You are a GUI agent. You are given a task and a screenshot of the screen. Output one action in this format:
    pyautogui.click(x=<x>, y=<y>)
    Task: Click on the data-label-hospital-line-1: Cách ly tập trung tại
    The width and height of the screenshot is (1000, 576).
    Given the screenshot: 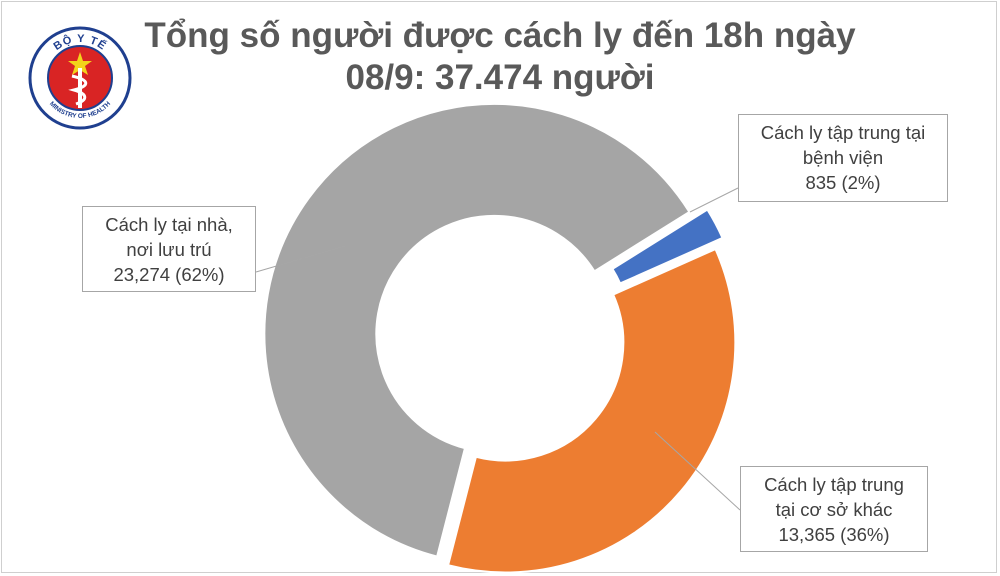 What is the action you would take?
    pyautogui.click(x=843, y=132)
    